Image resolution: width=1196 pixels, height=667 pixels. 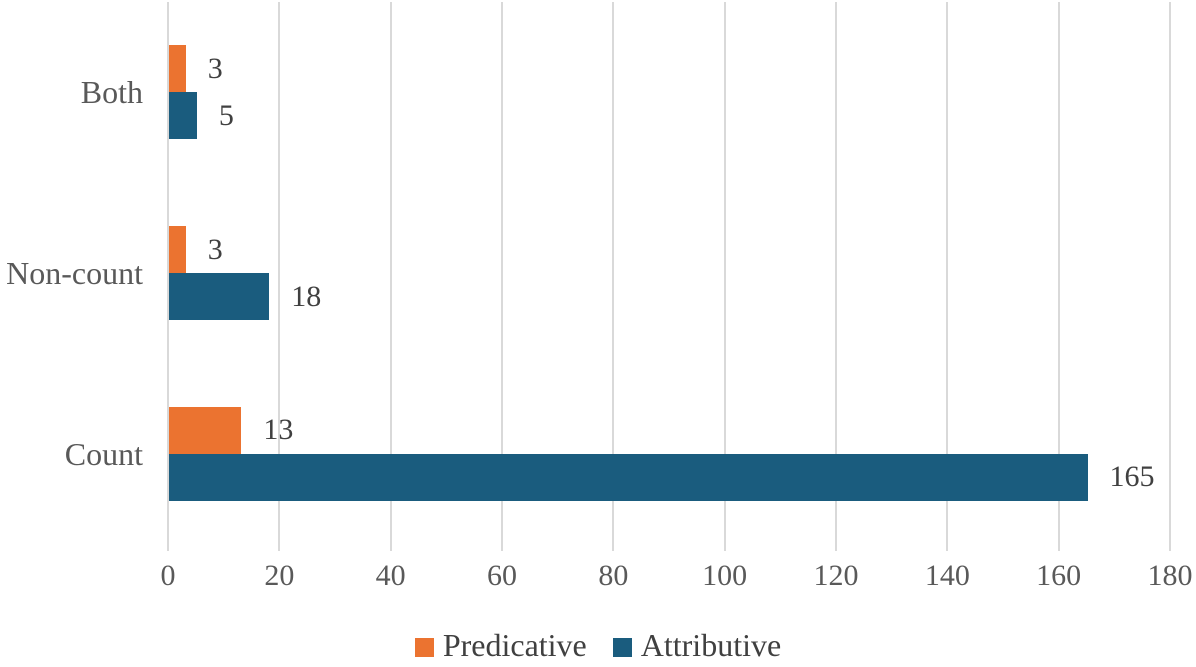 I want to click on chart-legend: Predicative Attributive, so click(x=598, y=645).